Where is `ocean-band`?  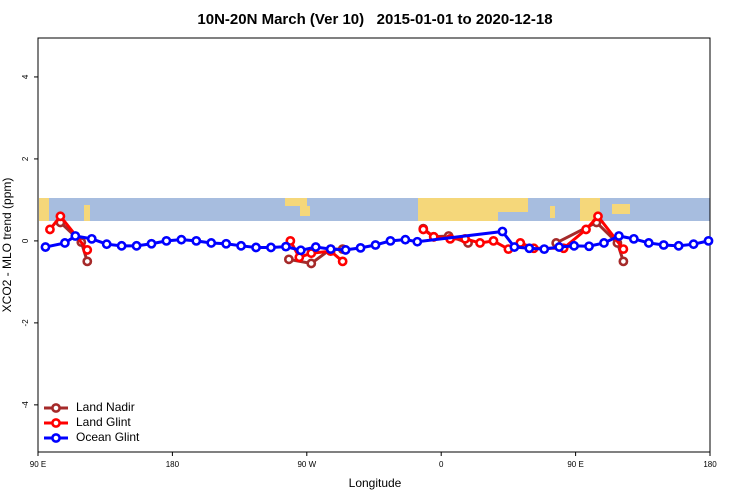 ocean-band is located at coordinates (374, 209).